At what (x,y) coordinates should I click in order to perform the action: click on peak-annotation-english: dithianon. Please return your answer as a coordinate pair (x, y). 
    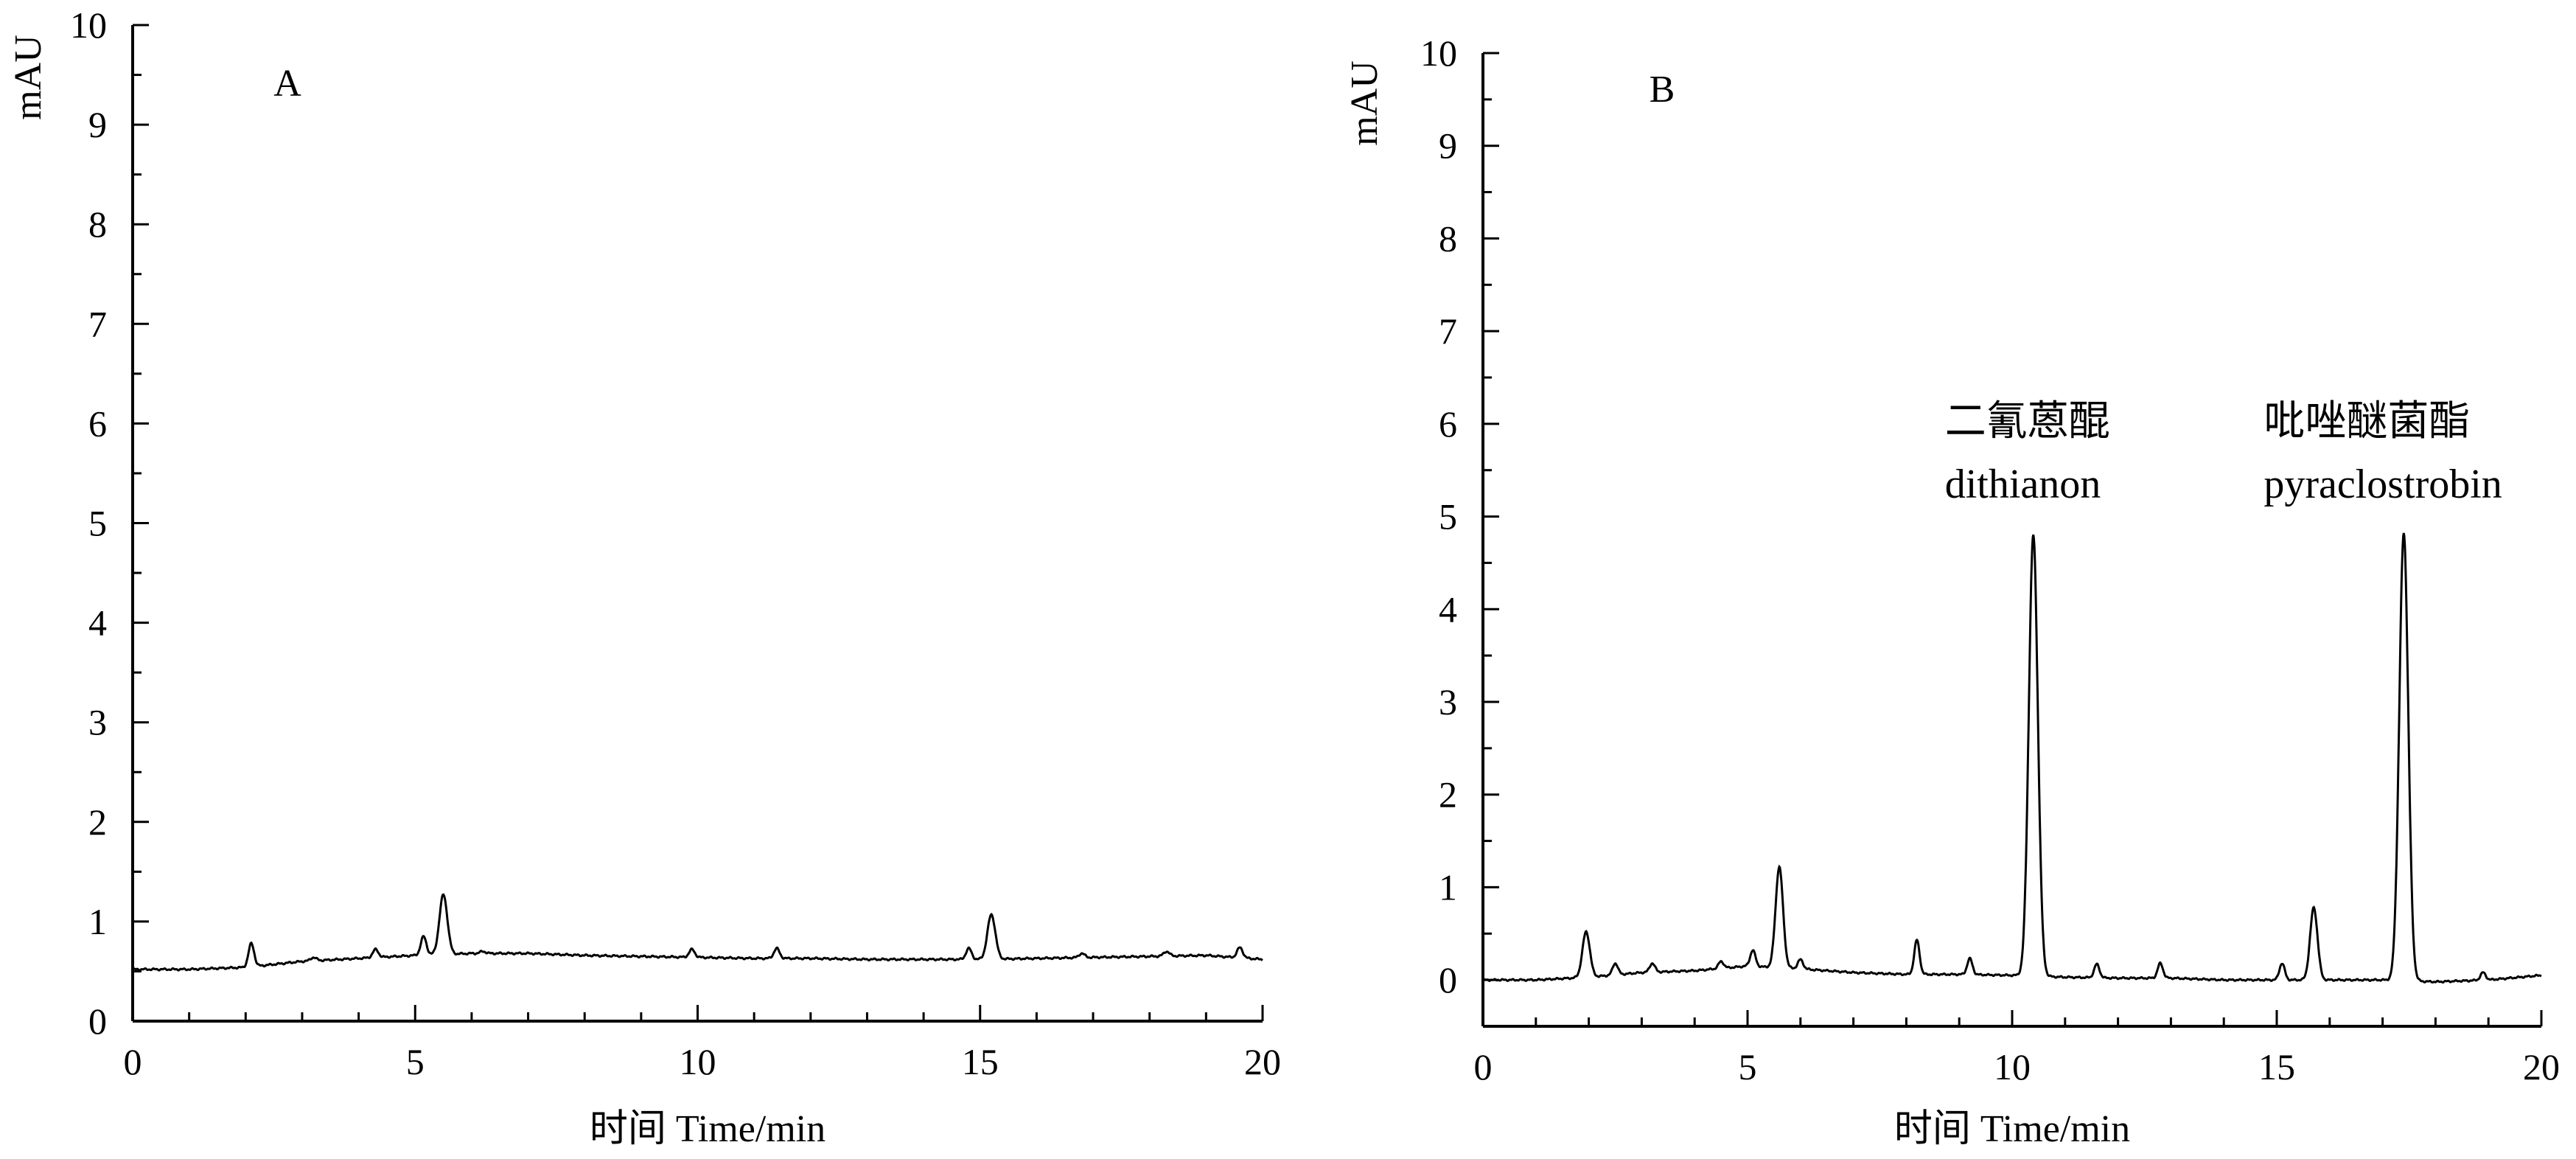
    Looking at the image, I should click on (2023, 484).